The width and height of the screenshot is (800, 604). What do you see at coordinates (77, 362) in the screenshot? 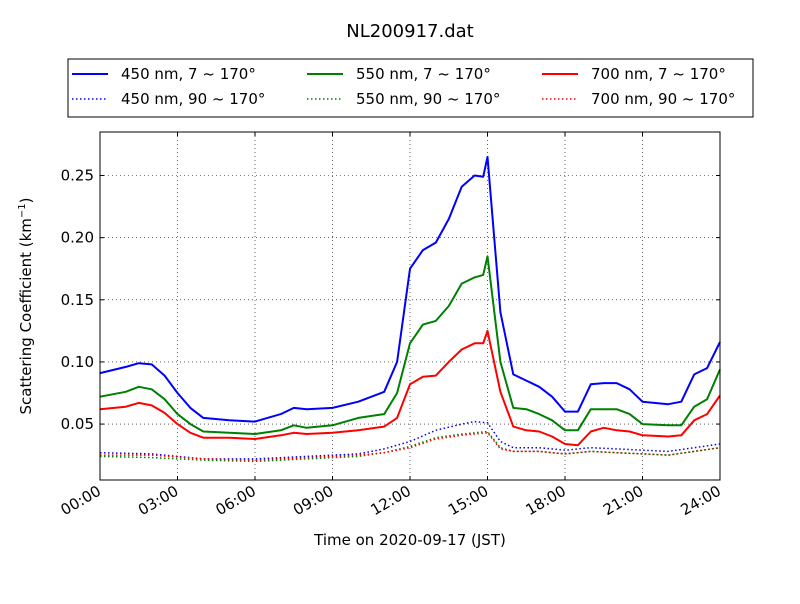
I see `y-tick-label: 0.10` at bounding box center [77, 362].